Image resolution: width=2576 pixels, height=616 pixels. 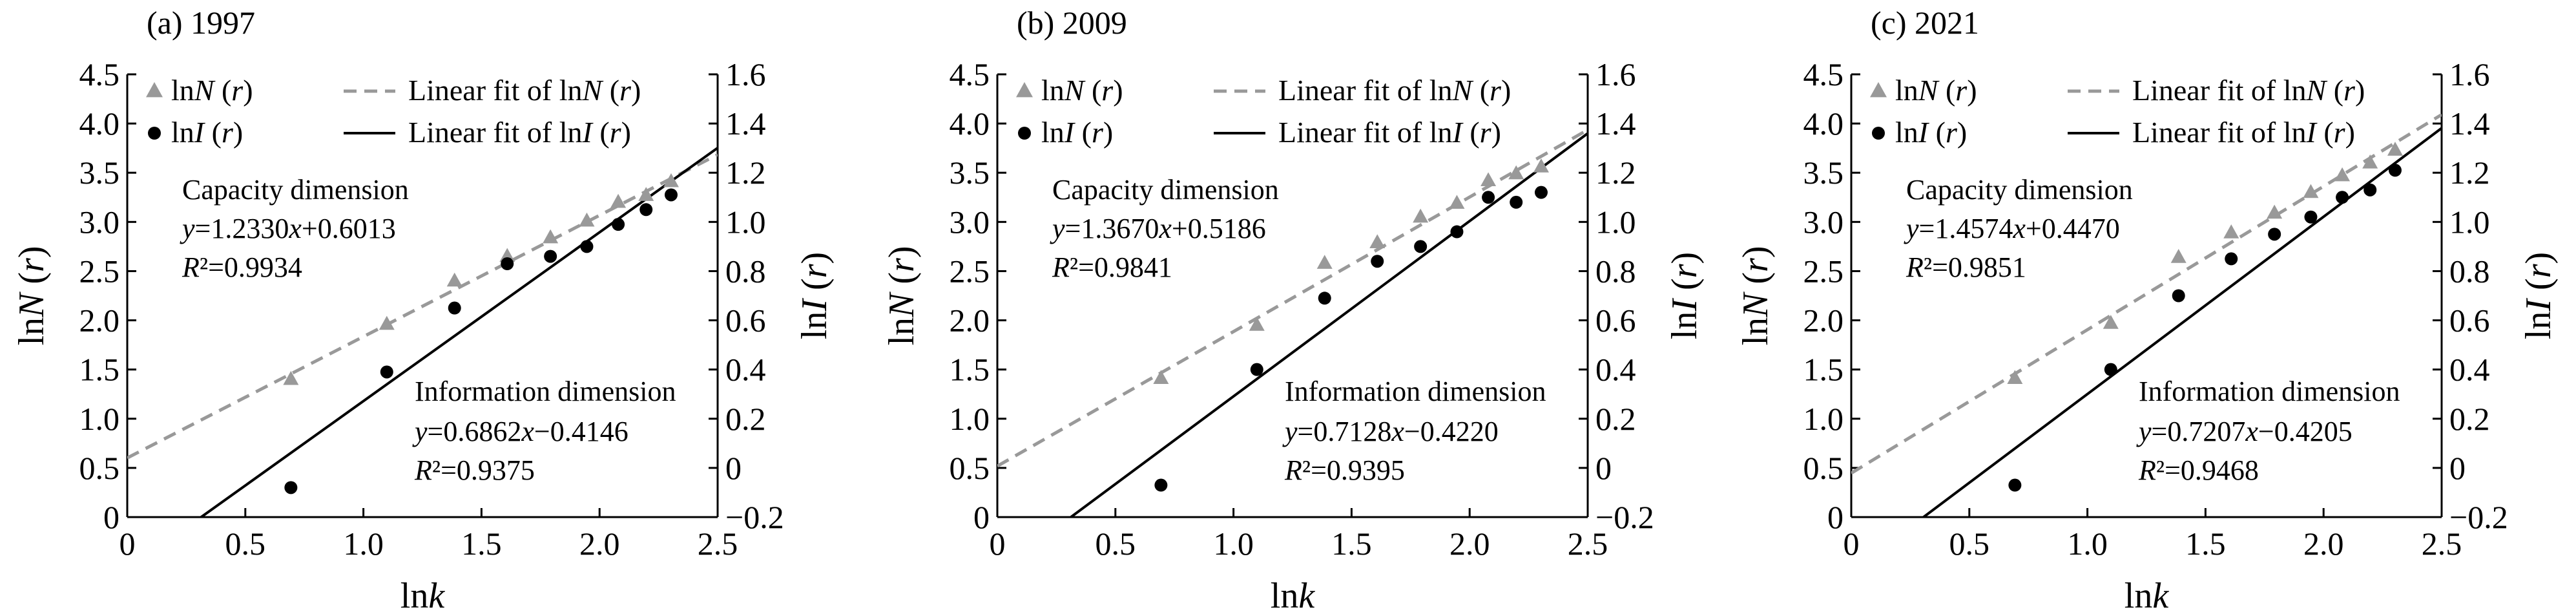 I want to click on y-tick-label: 2.5, so click(x=970, y=271).